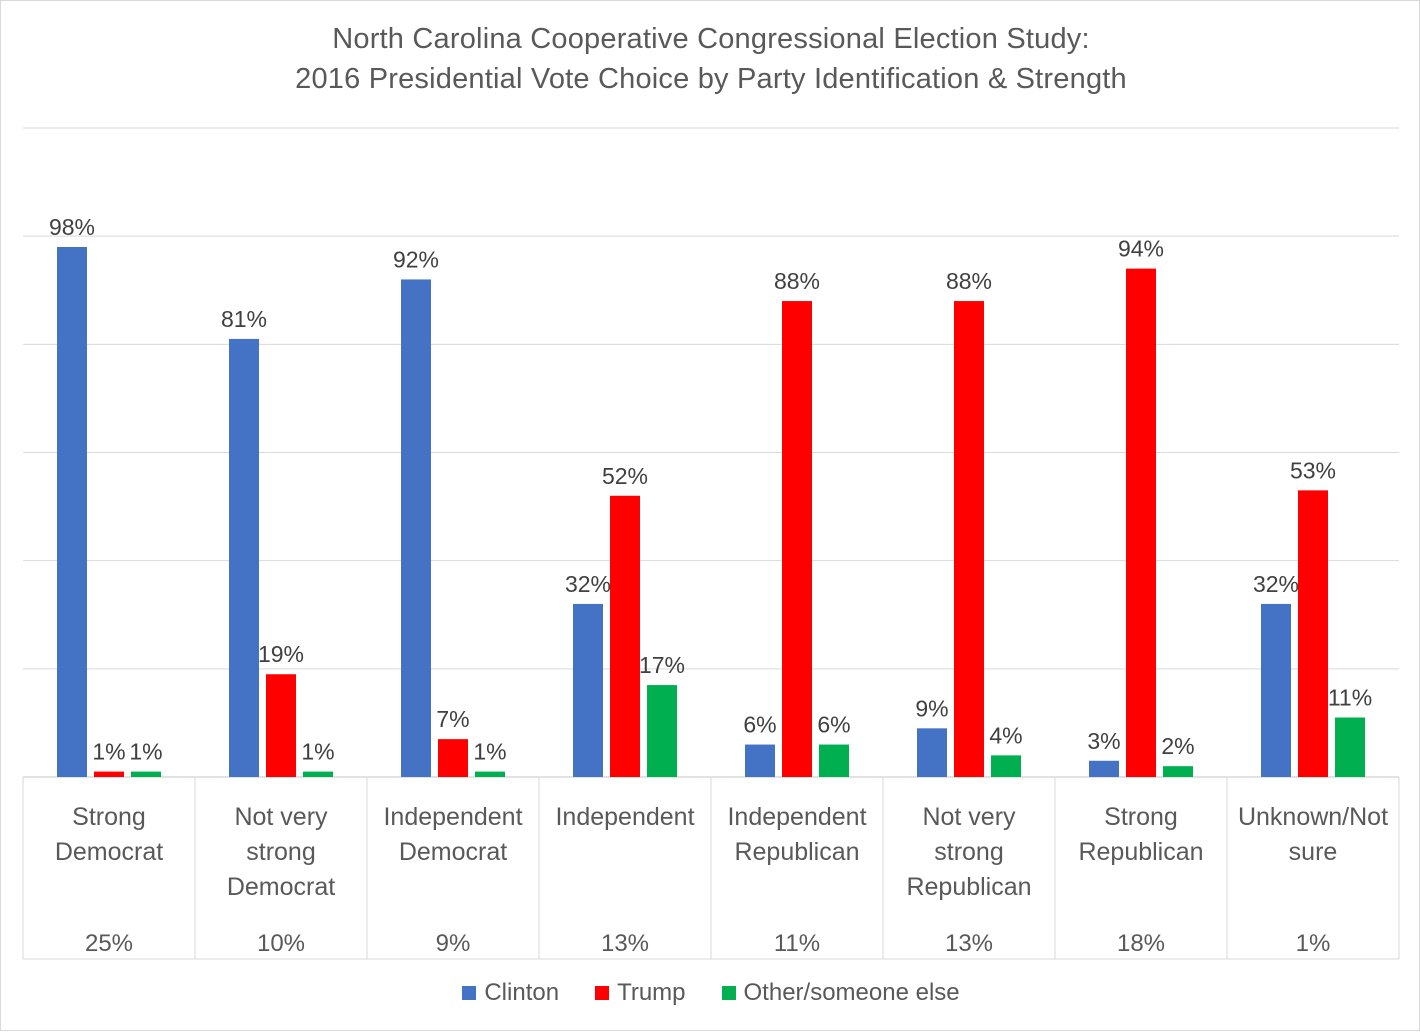  What do you see at coordinates (453, 852) in the screenshot?
I see `category-label-2-line-1: Democrat` at bounding box center [453, 852].